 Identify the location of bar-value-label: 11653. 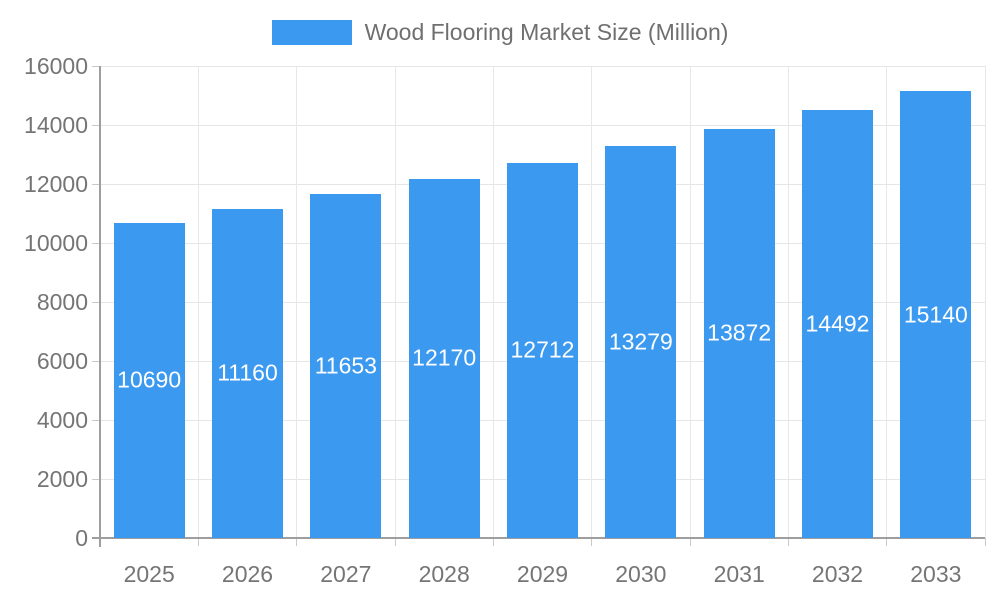
(345, 365).